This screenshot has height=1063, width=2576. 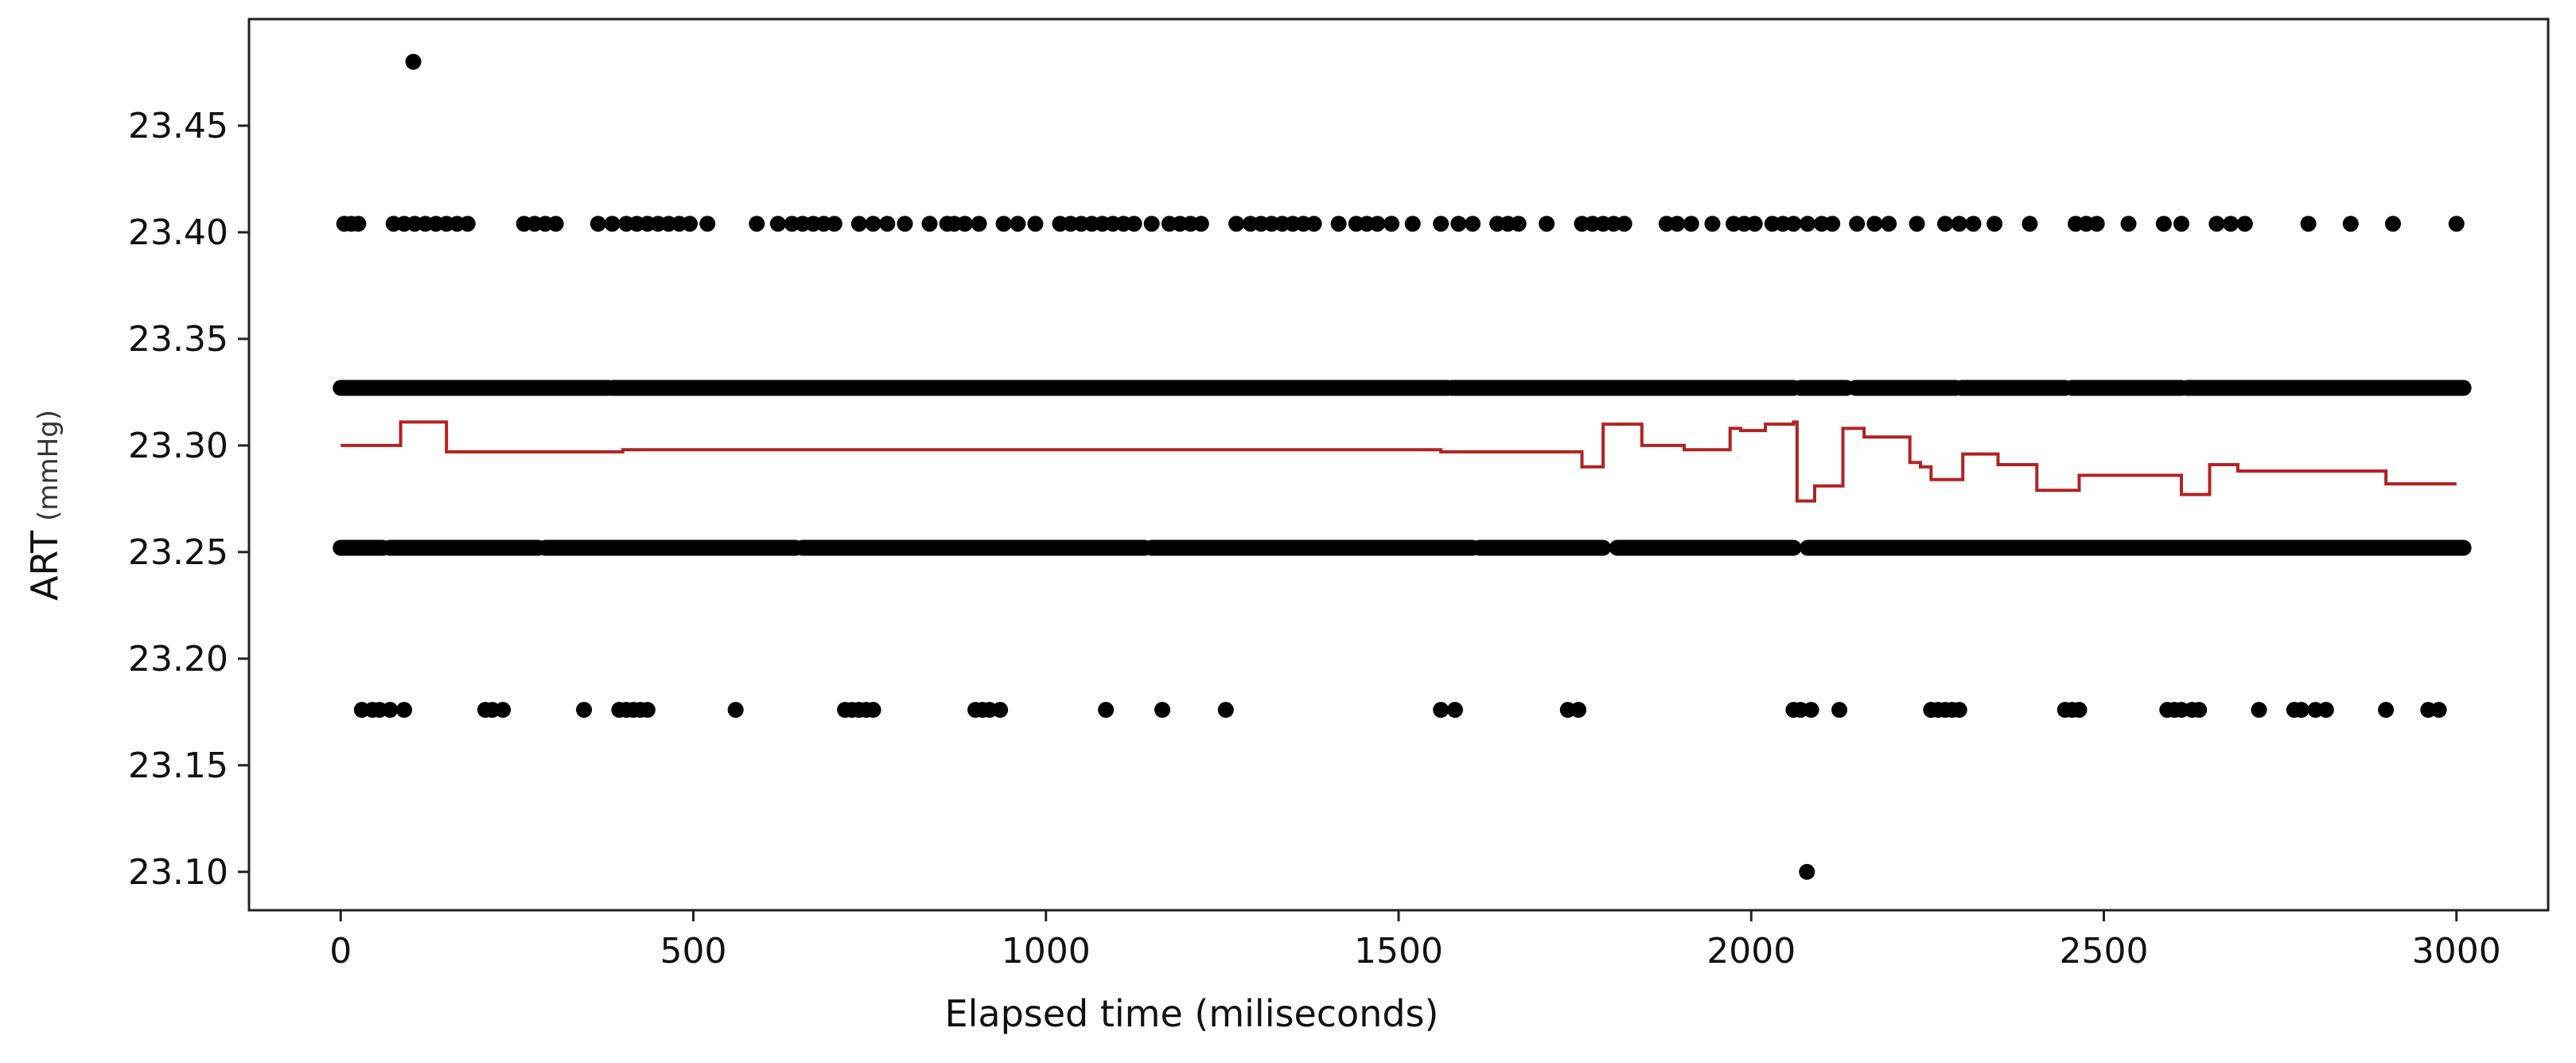 I want to click on y-tick-label: 23.15, so click(x=178, y=766).